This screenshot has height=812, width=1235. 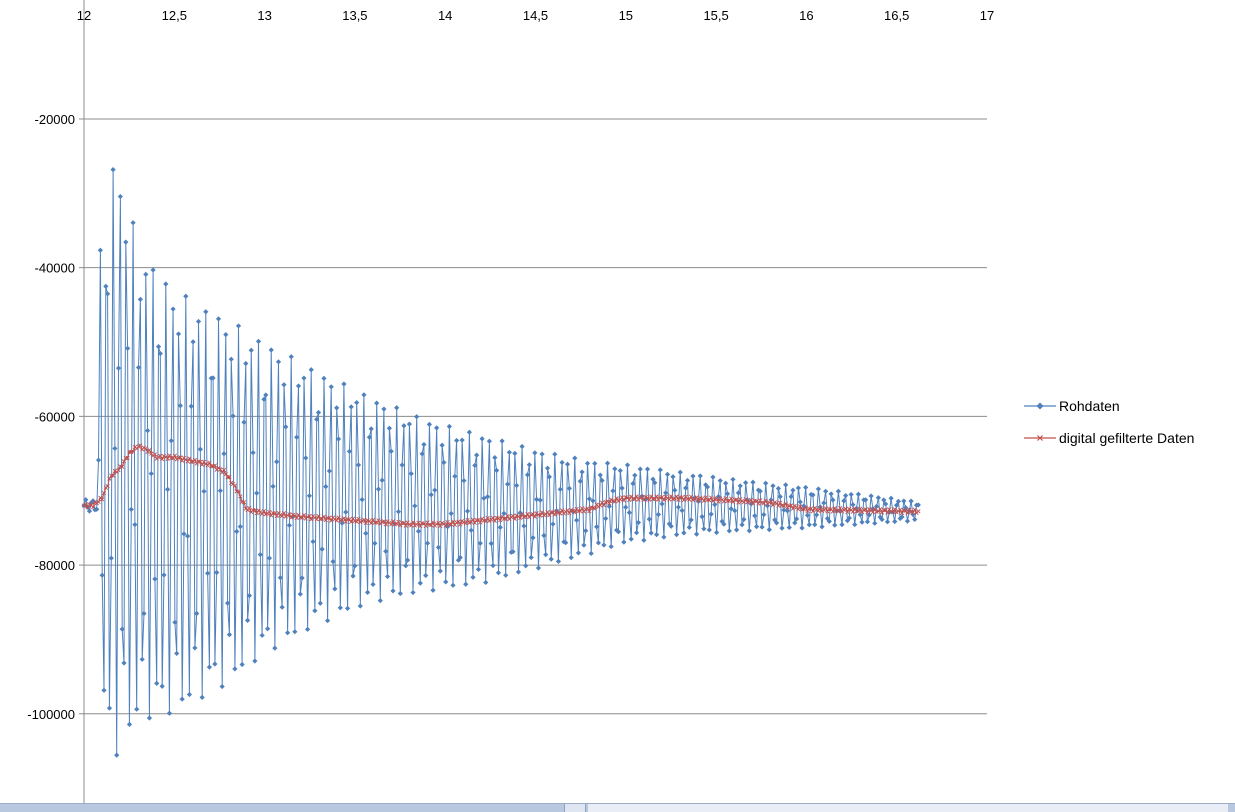 I want to click on y-tick-label: -60000, so click(x=55, y=416).